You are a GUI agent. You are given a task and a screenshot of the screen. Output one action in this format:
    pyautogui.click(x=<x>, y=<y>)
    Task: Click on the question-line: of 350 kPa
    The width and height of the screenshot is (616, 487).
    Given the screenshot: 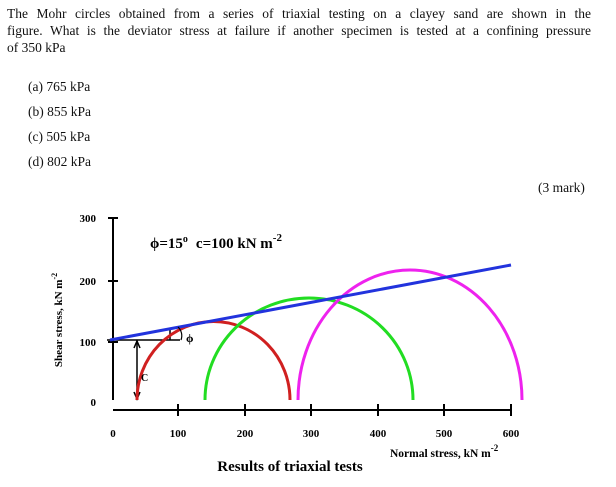 What is the action you would take?
    pyautogui.click(x=36, y=47)
    